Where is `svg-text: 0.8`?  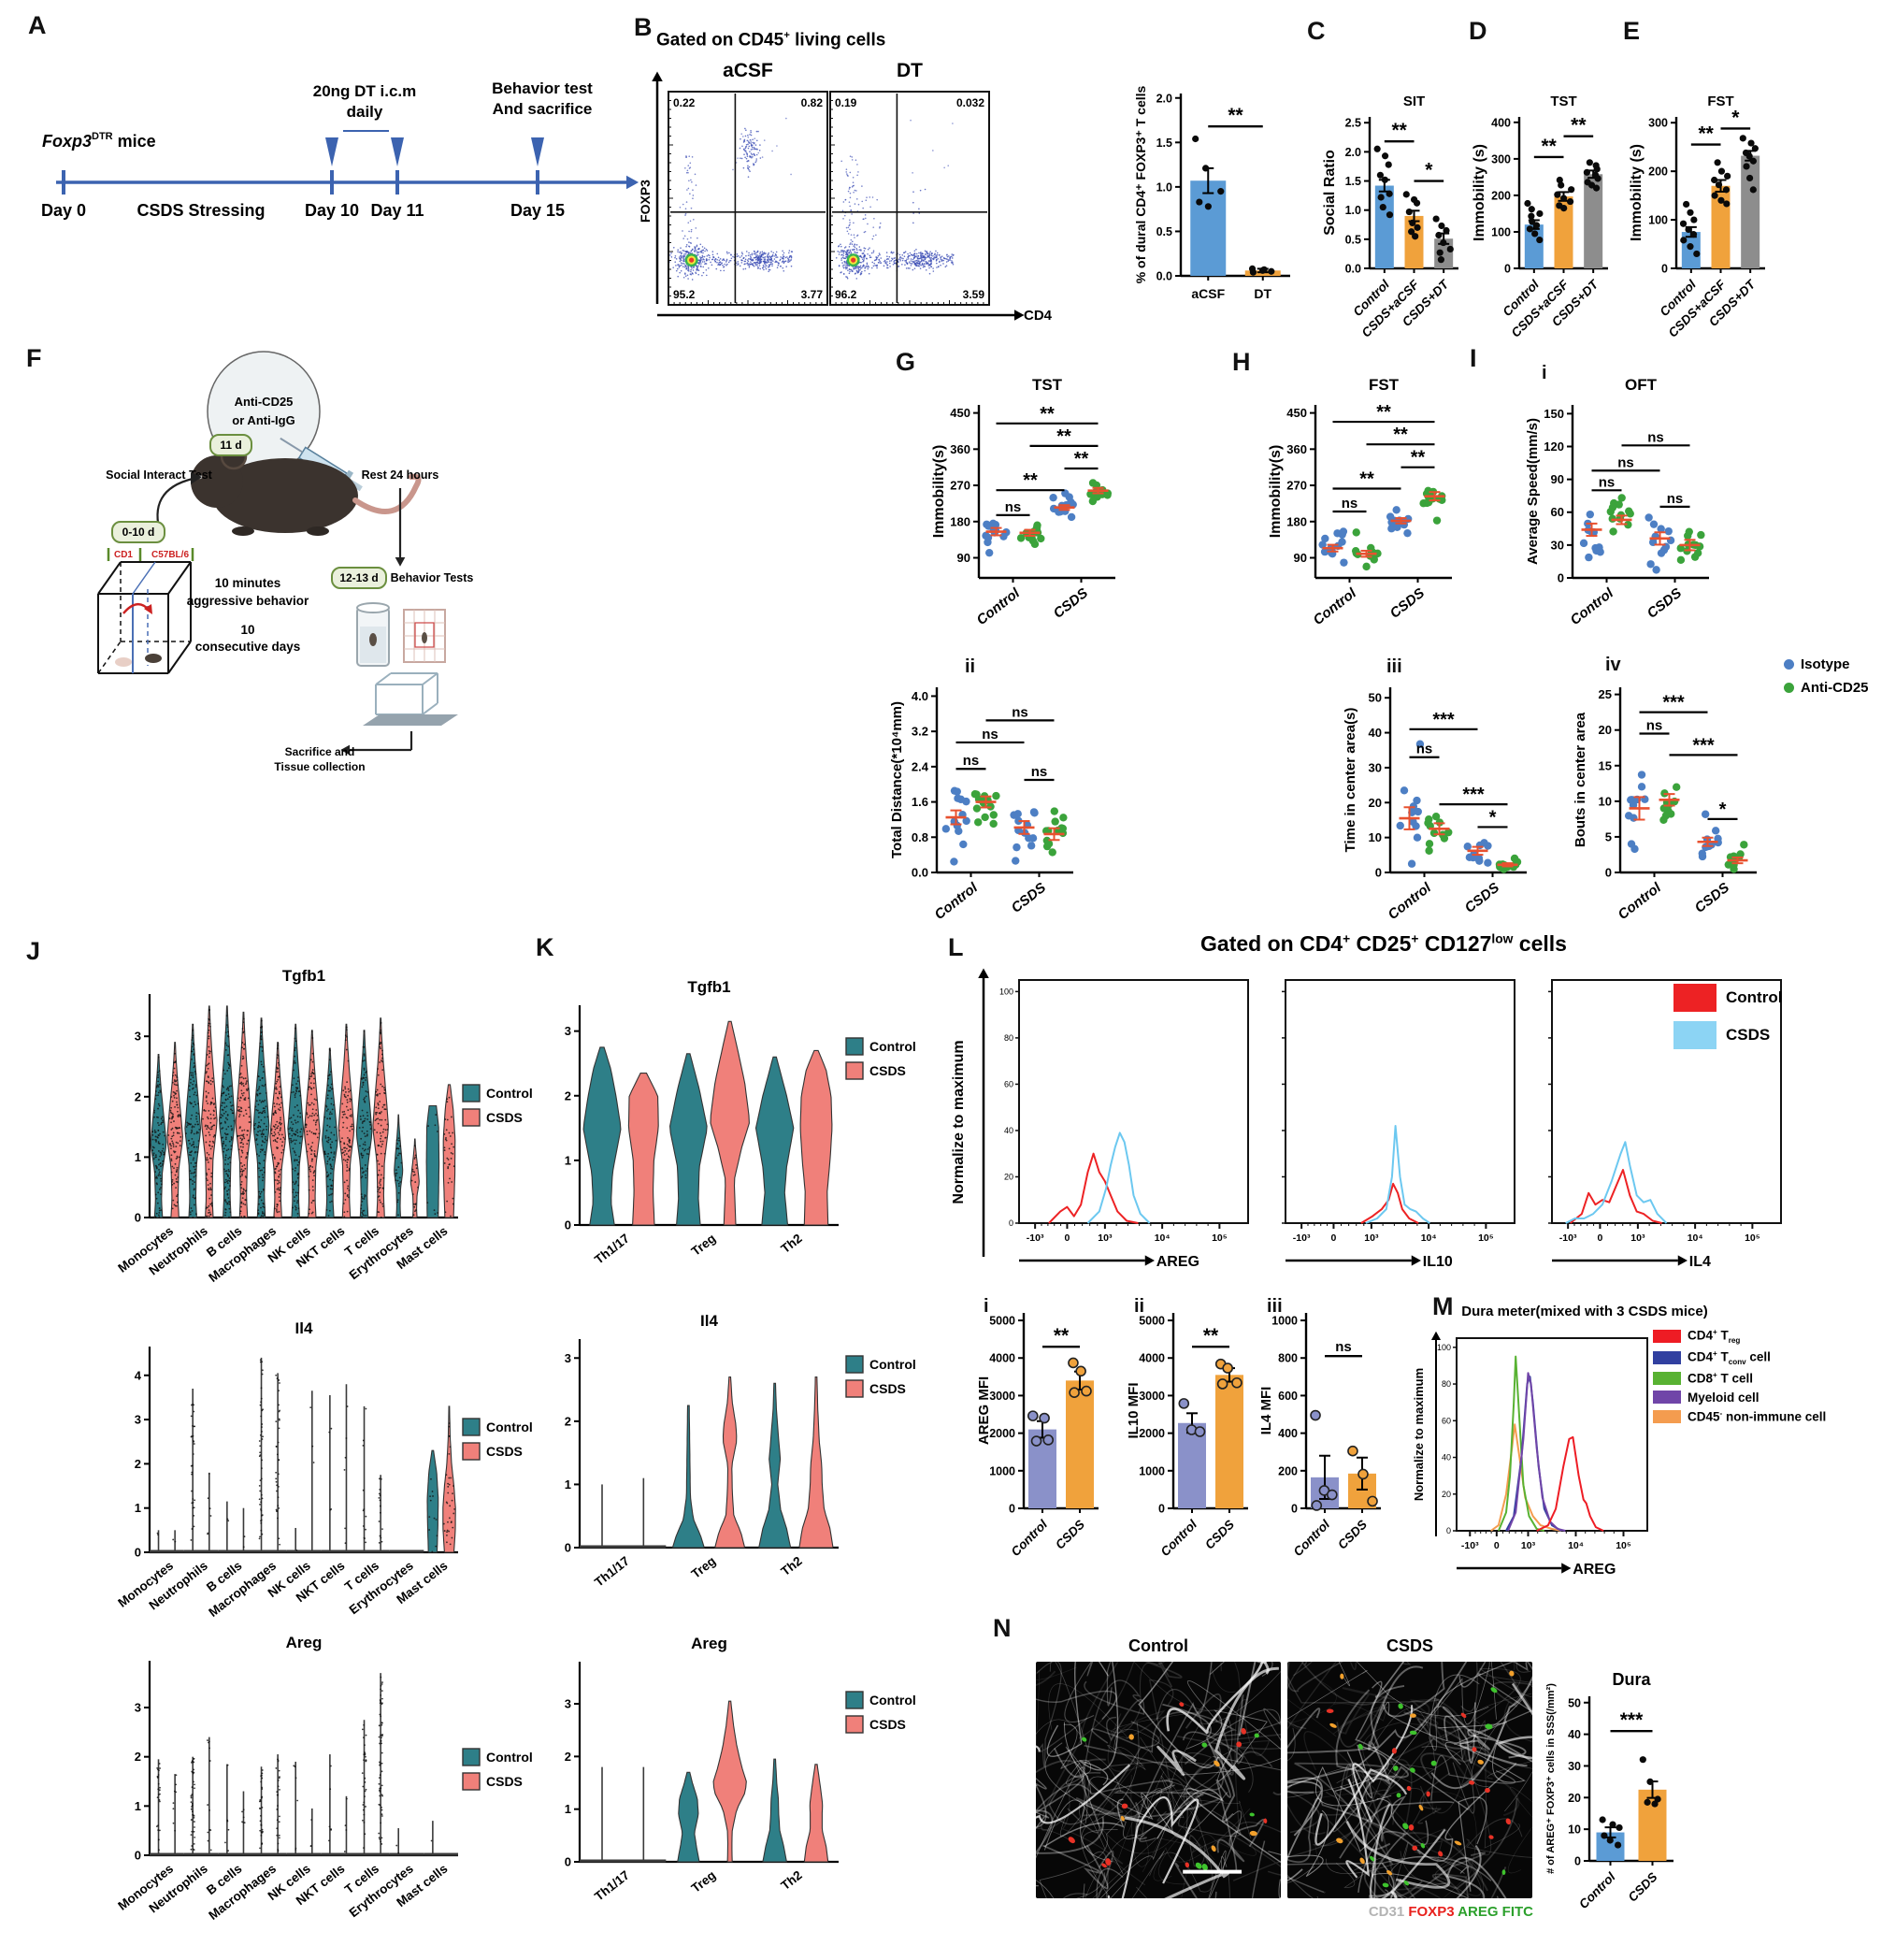
svg-text: 0.8 is located at coordinates (920, 837).